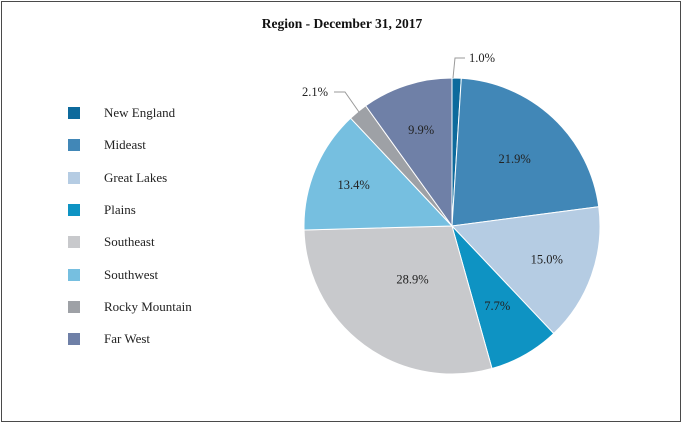  Describe the element at coordinates (168, 242) in the screenshot. I see `legend-item-southeast: Southeast` at that location.